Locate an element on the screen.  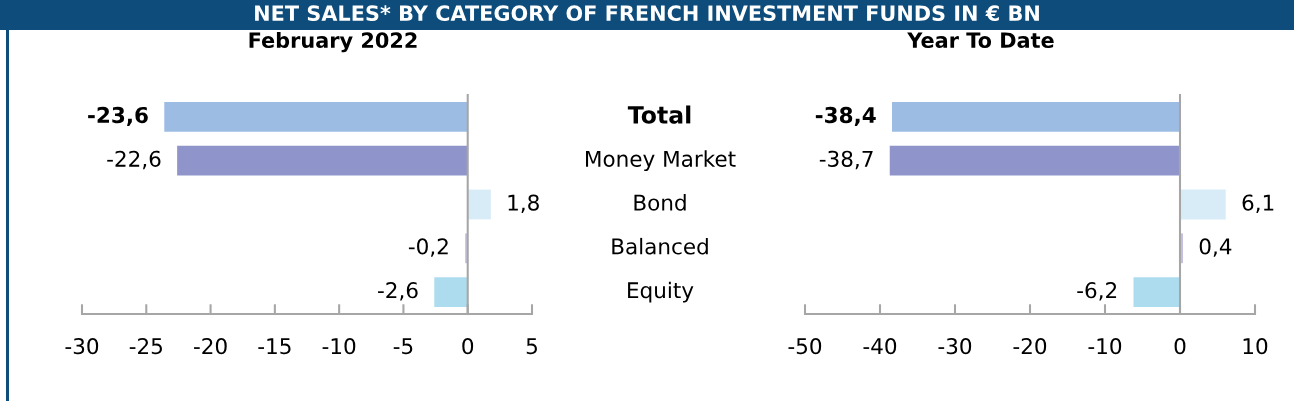
data-label: -23,6 is located at coordinates (118, 116).